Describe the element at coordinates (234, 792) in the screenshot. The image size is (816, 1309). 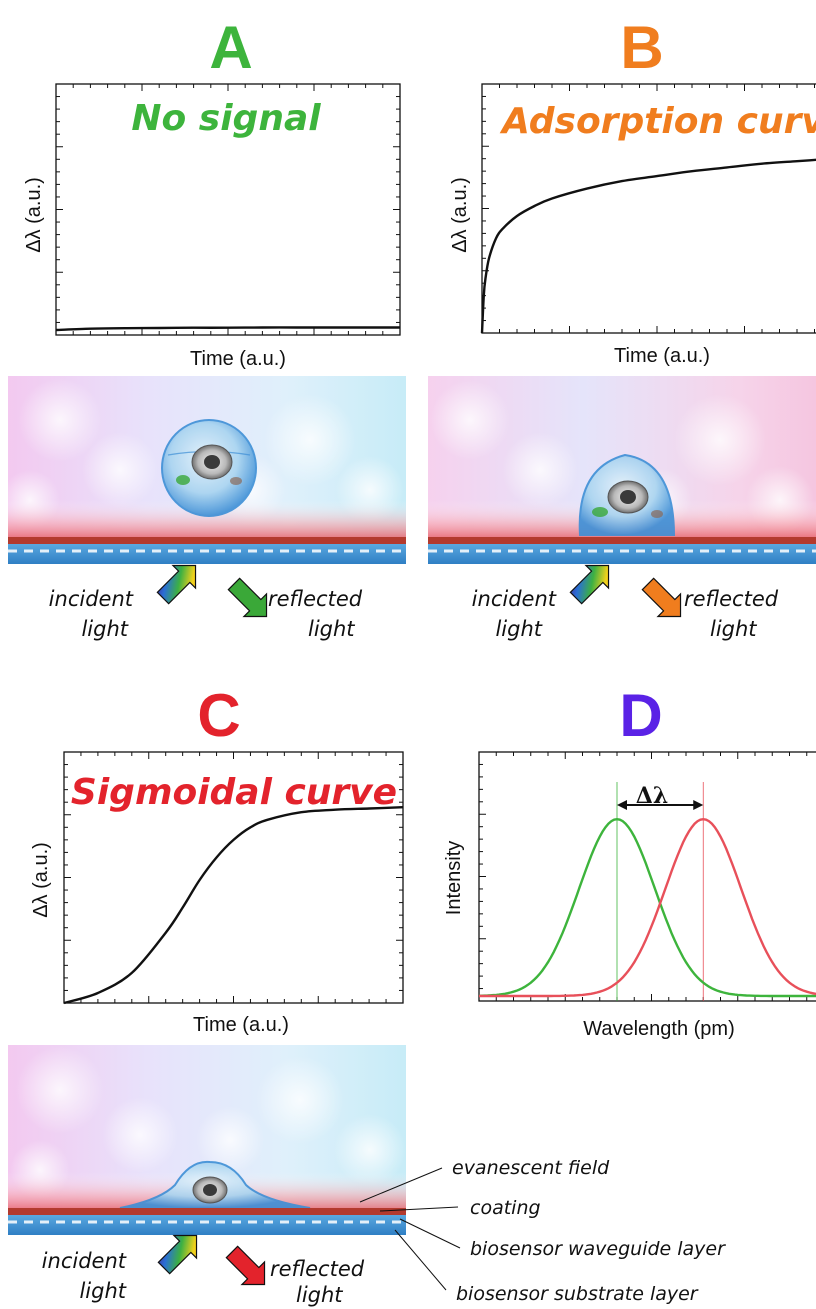
I see `chart-c-title: Sigmoidal curve` at that location.